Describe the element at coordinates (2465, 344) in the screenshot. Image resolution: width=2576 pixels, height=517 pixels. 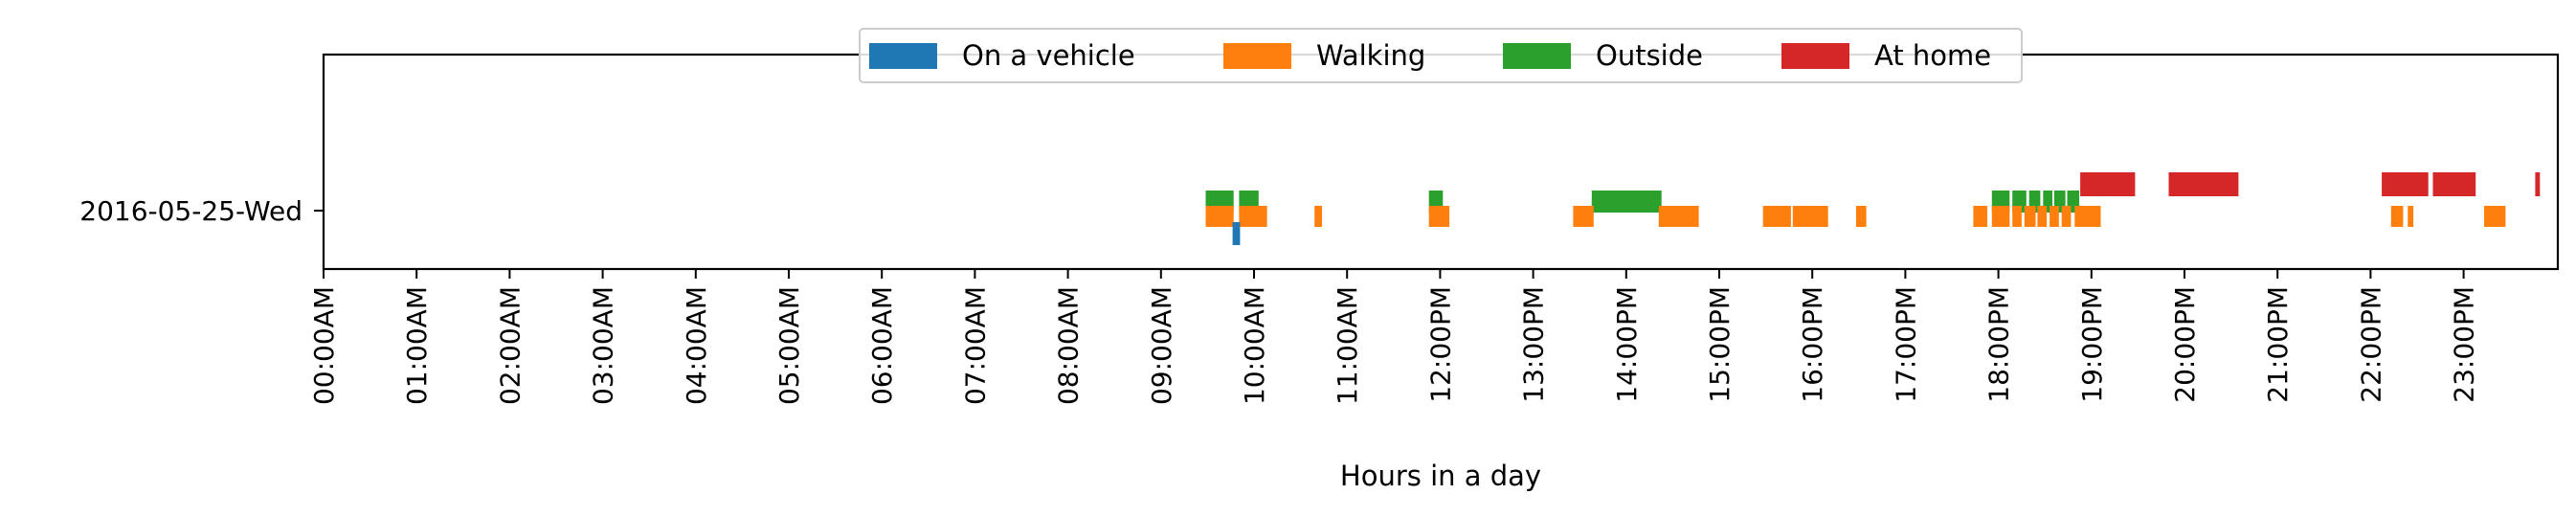
I see `x-tick-label: 23:00PM` at that location.